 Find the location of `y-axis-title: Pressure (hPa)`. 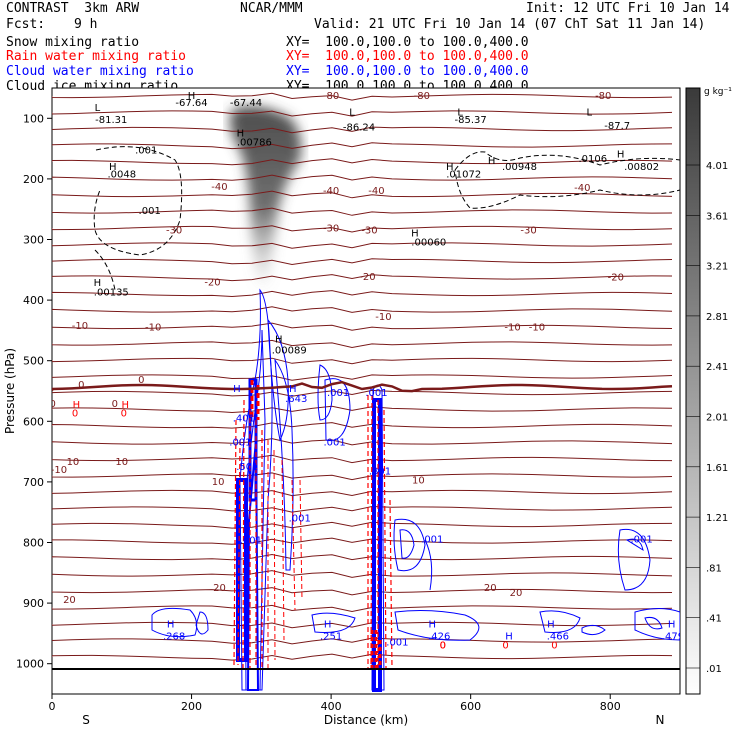

y-axis-title: Pressure (hPa) is located at coordinates (10, 391).